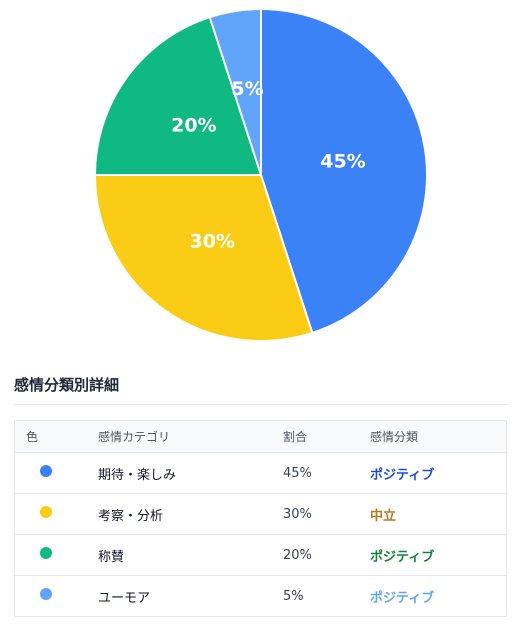  I want to click on table-row: 称賛 20% ポジティブ, so click(260, 555).